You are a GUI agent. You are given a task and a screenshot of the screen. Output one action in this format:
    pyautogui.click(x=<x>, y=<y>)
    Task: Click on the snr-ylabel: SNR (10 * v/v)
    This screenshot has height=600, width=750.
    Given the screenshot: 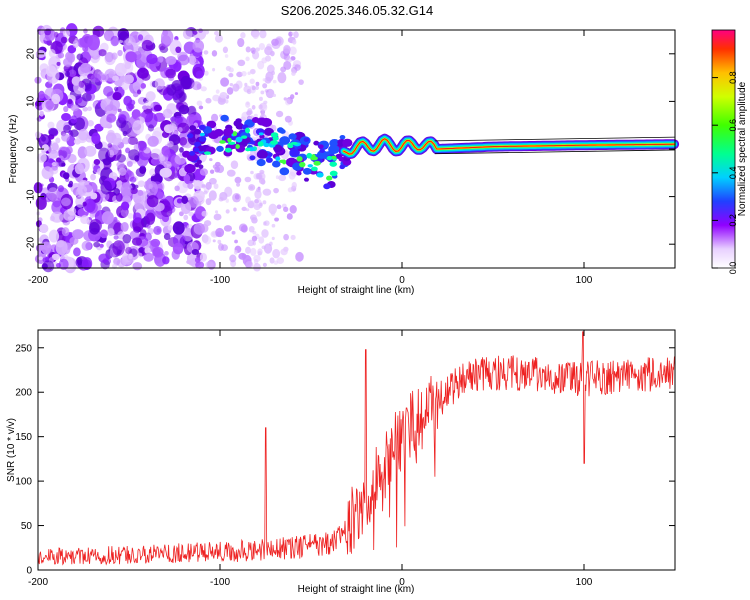 What is the action you would take?
    pyautogui.click(x=11, y=450)
    